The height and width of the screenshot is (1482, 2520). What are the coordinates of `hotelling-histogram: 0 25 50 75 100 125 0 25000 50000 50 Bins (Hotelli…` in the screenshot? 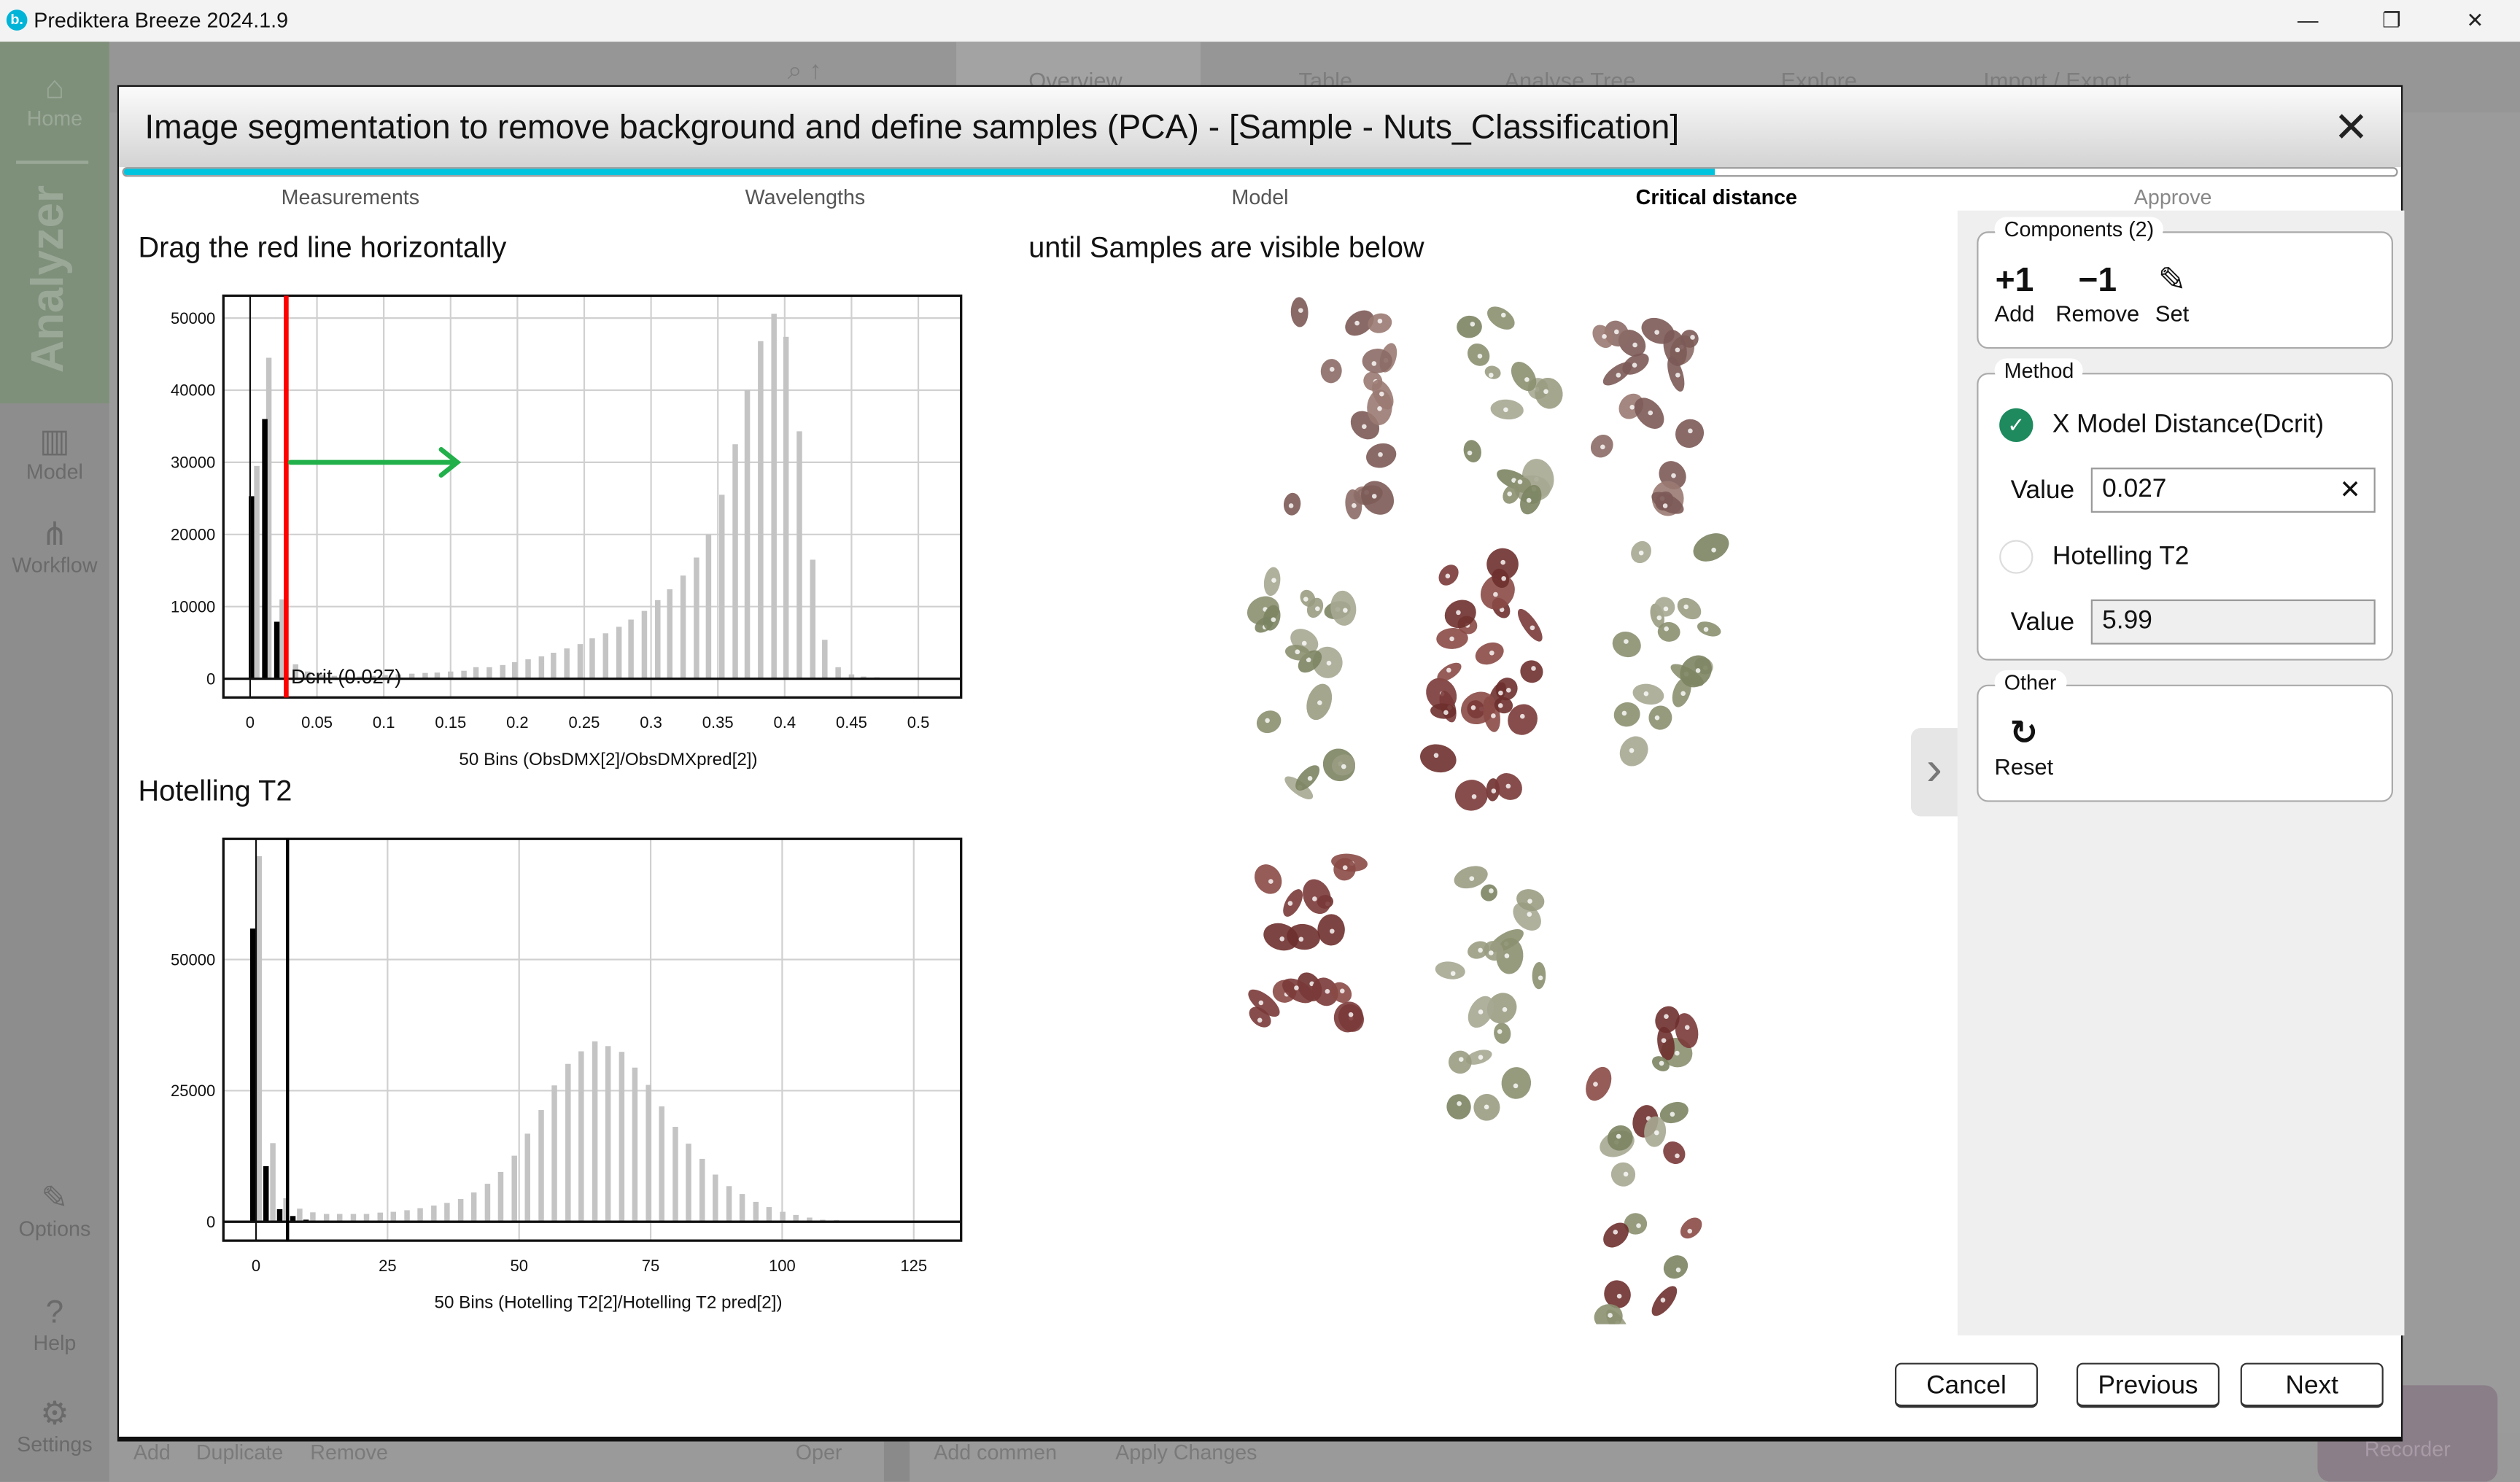 It's located at (572, 1075).